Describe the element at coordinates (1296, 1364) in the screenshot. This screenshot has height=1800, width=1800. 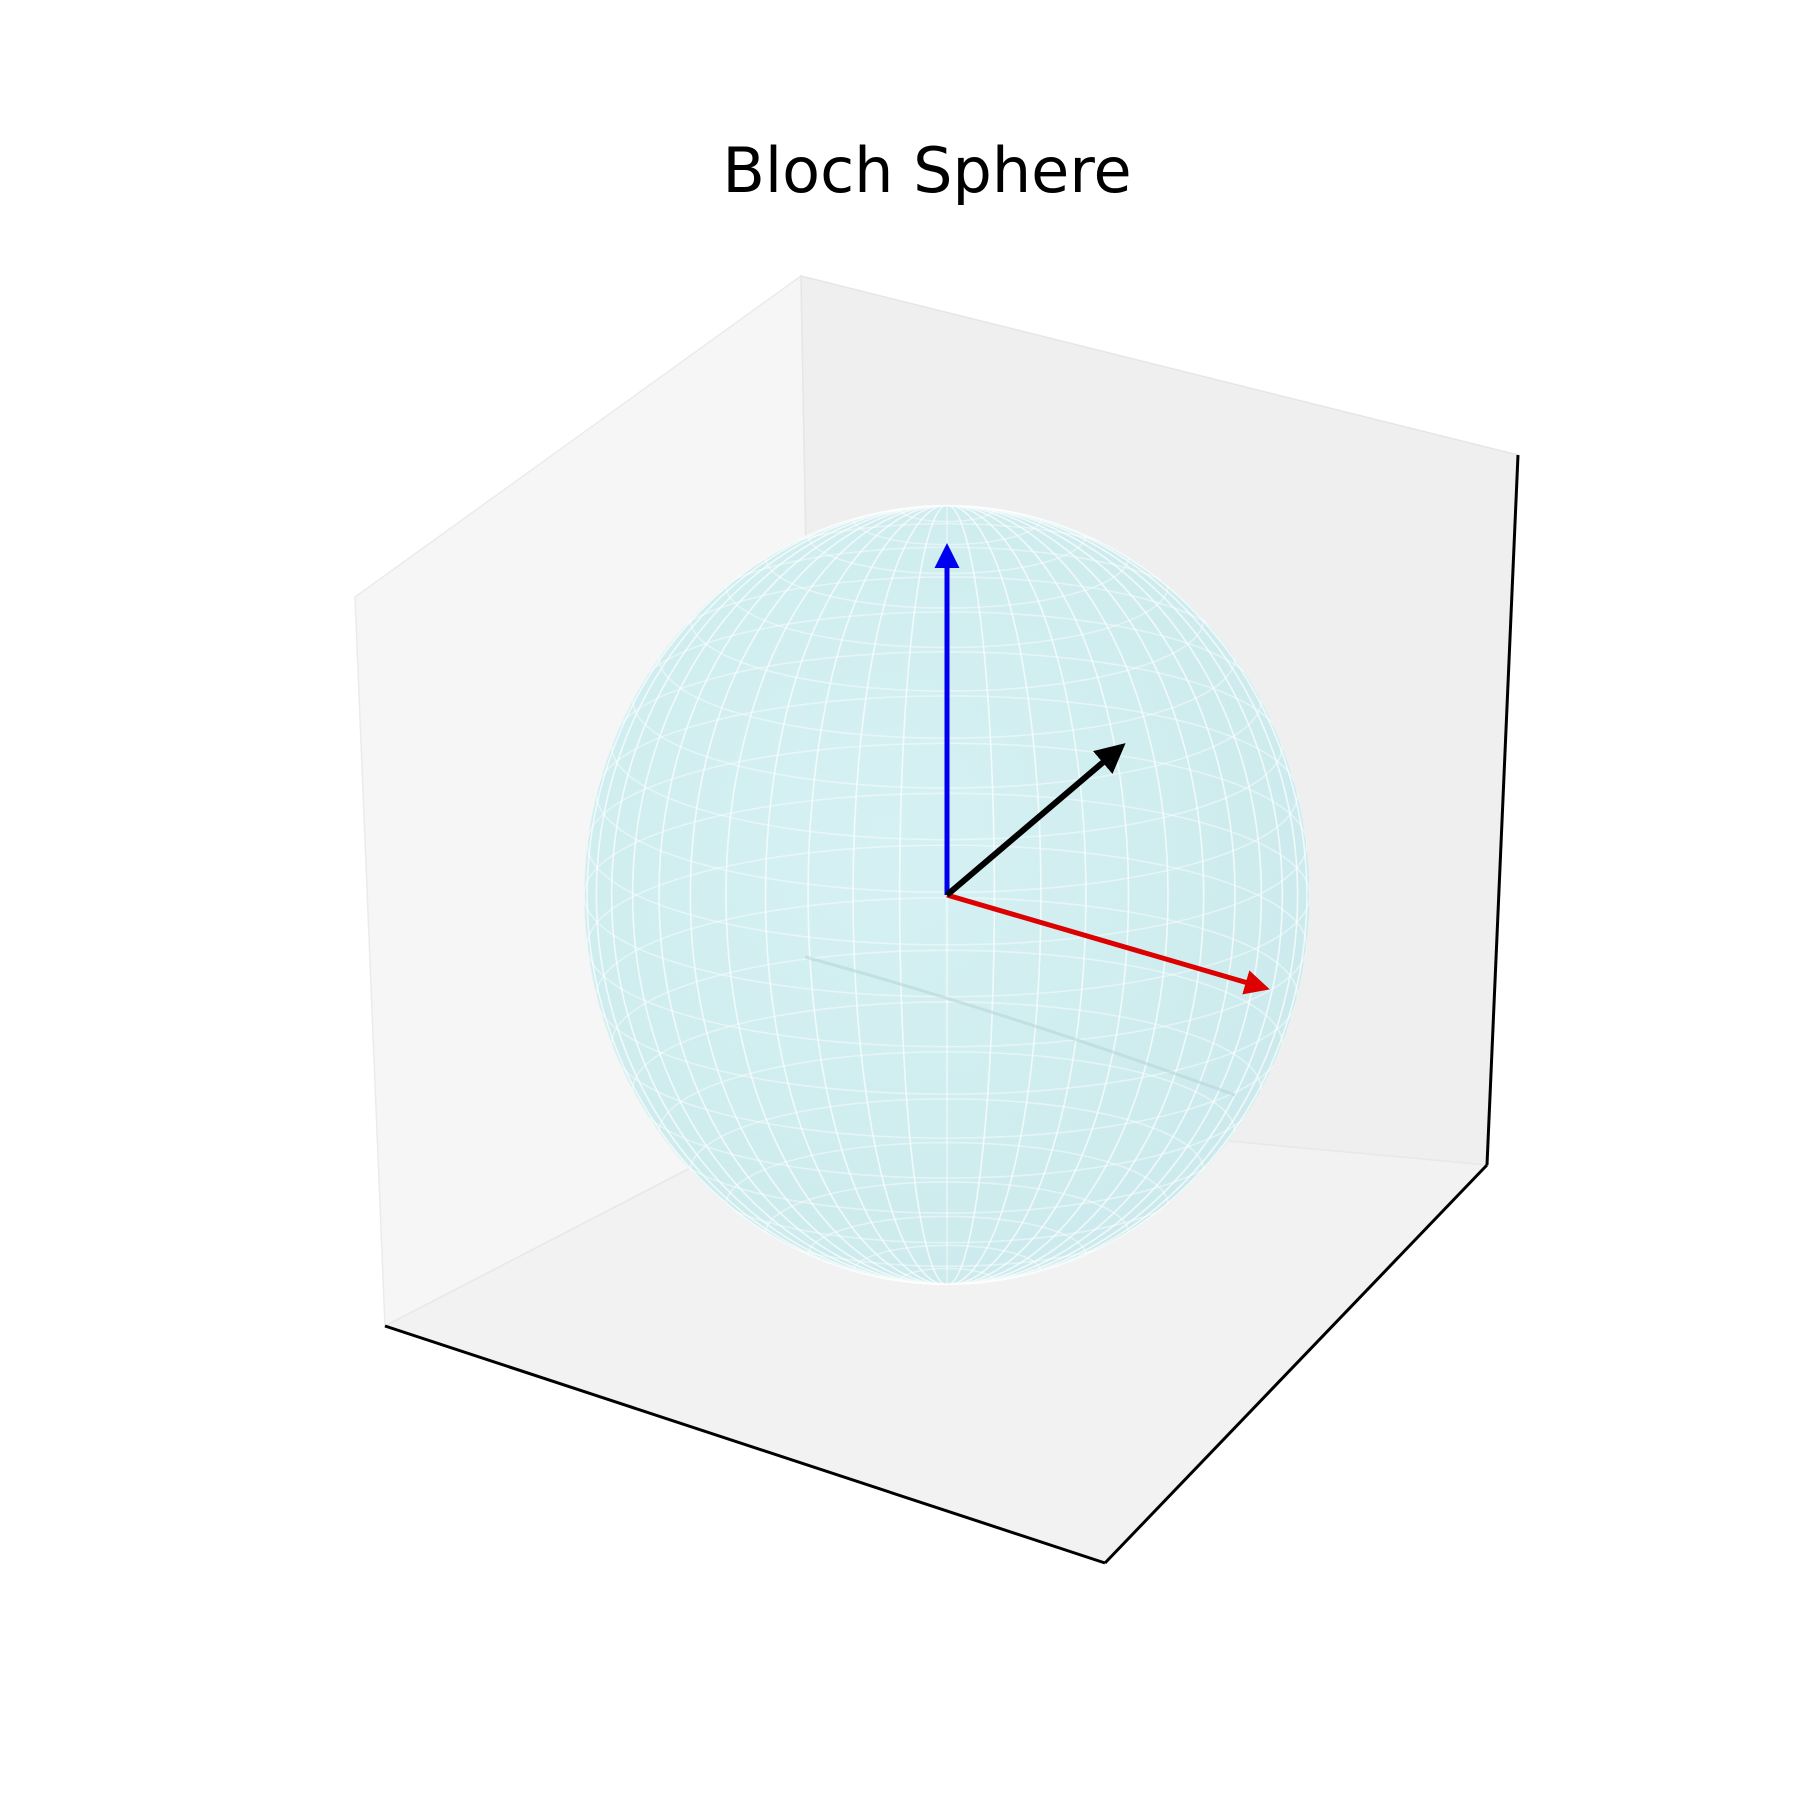
I see `y-axis-line` at that location.